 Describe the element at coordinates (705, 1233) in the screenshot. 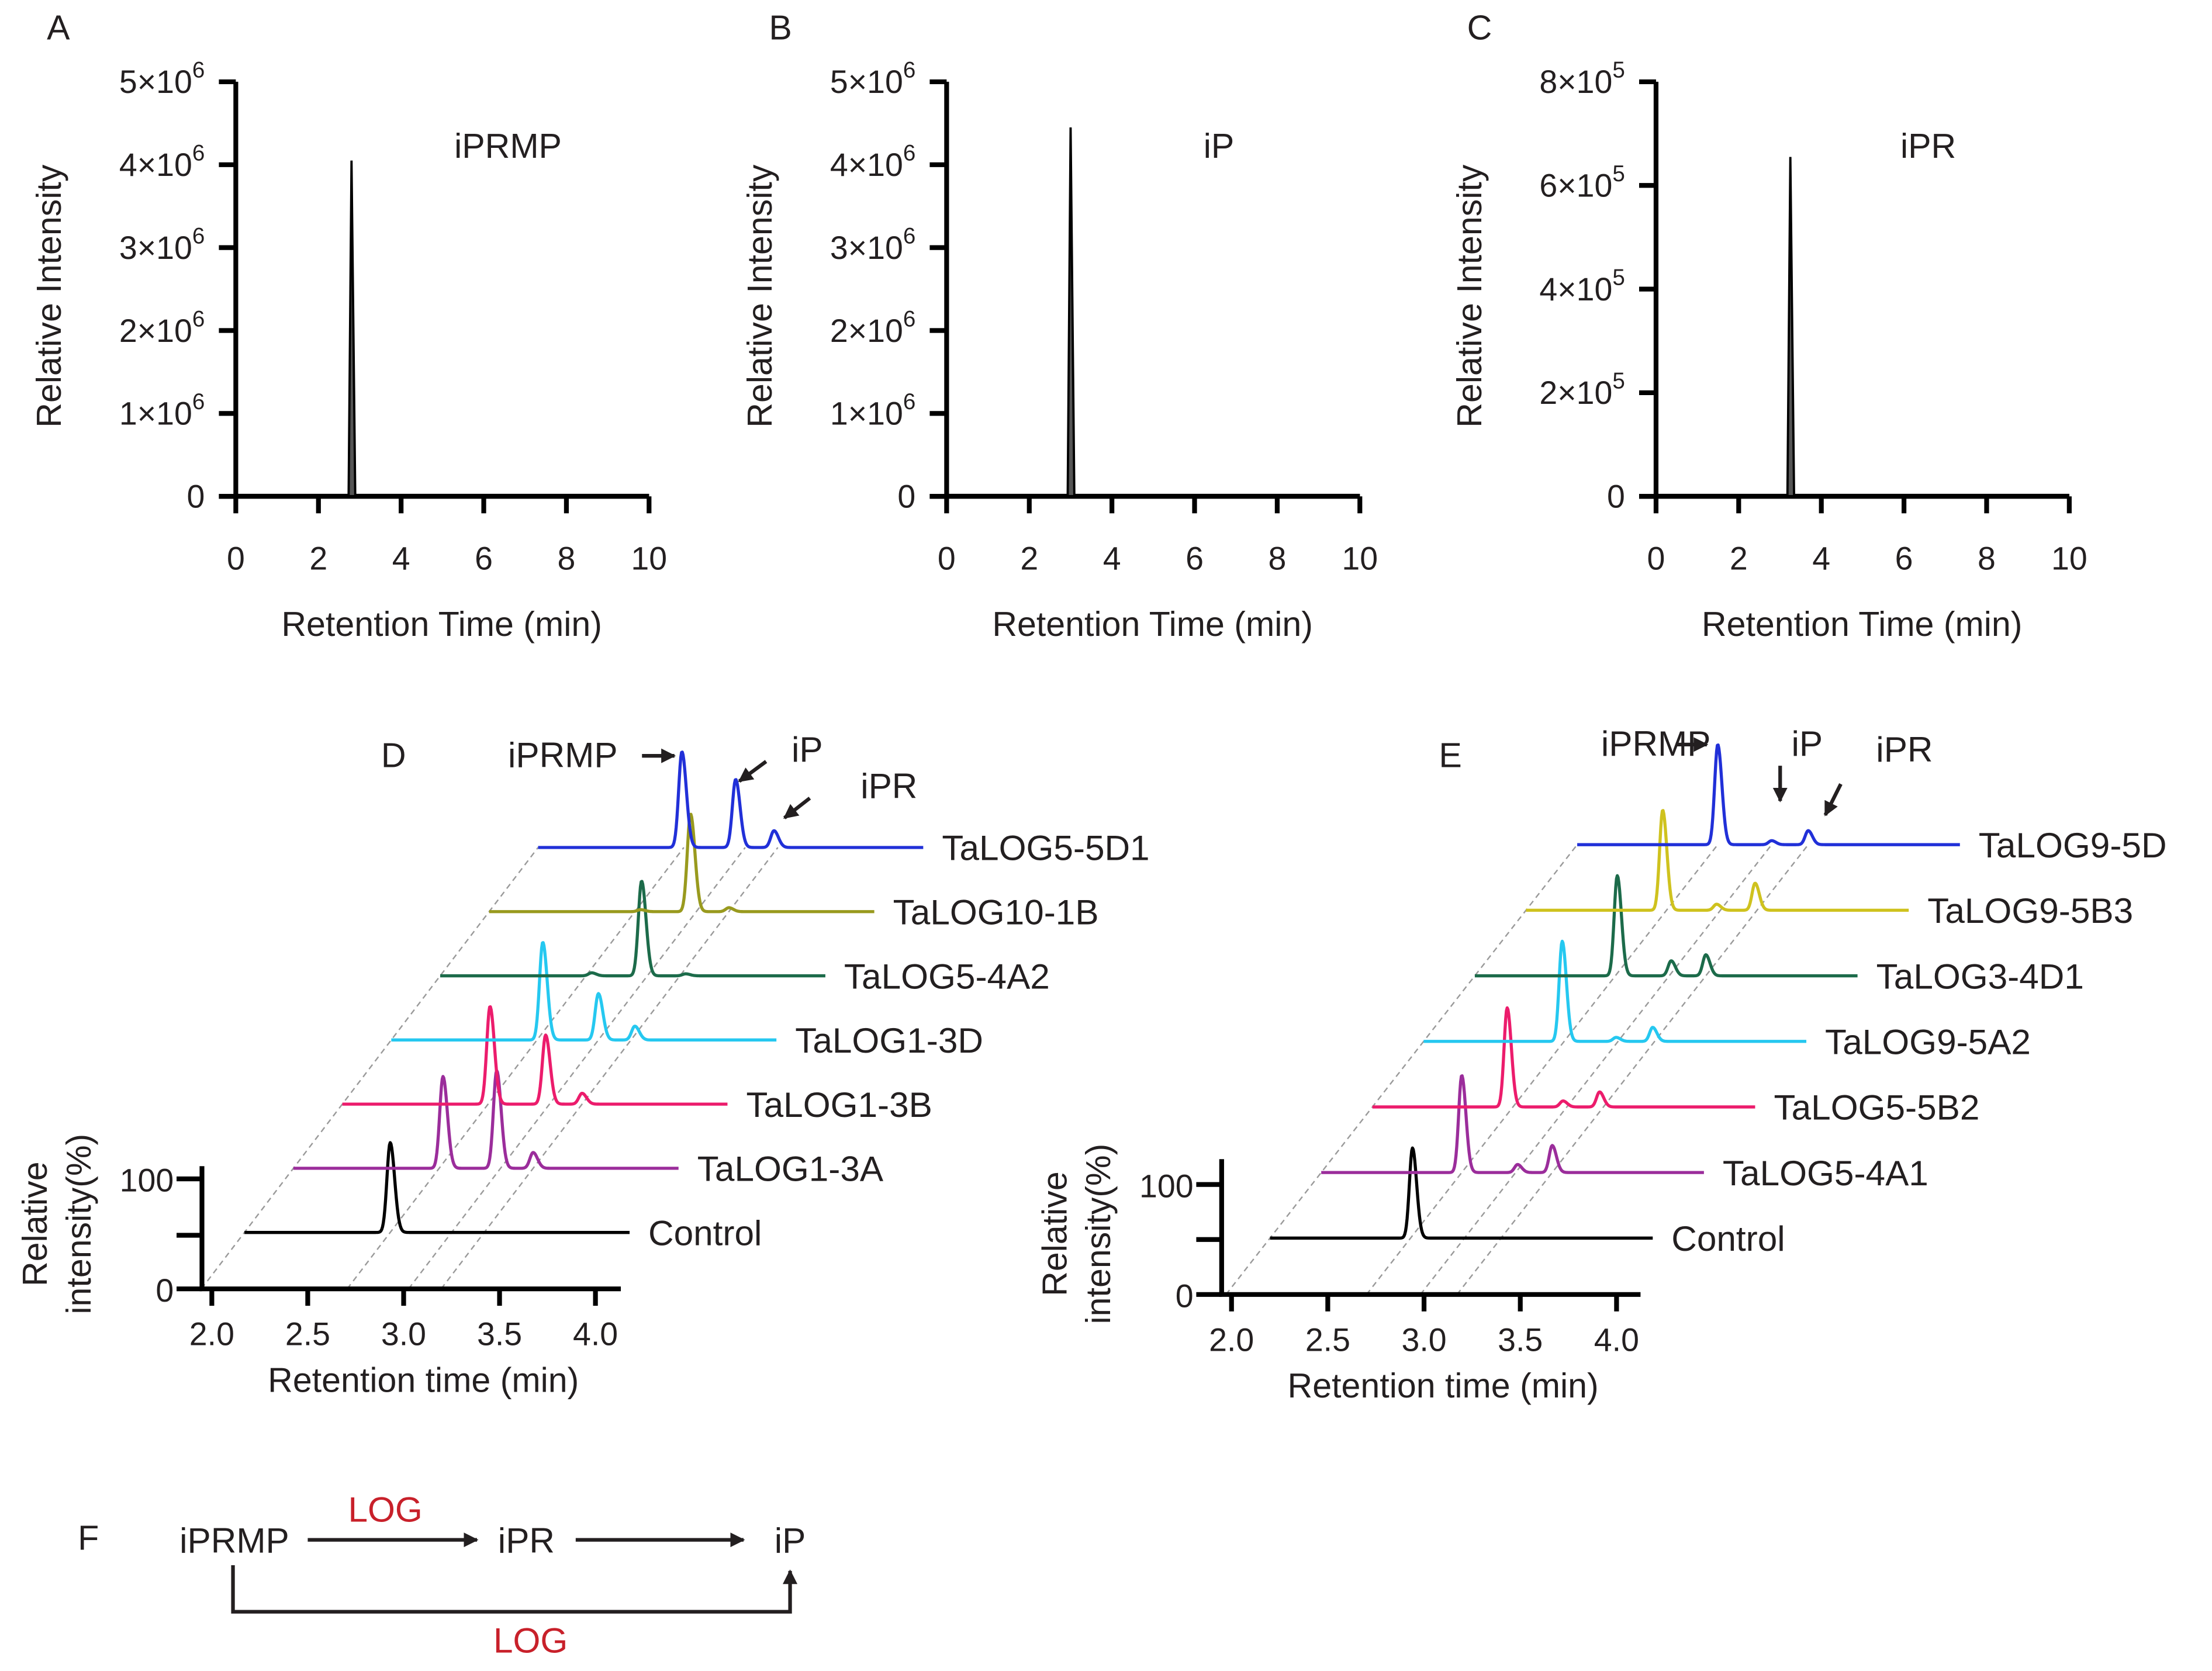

I see `trace-label: Control` at that location.